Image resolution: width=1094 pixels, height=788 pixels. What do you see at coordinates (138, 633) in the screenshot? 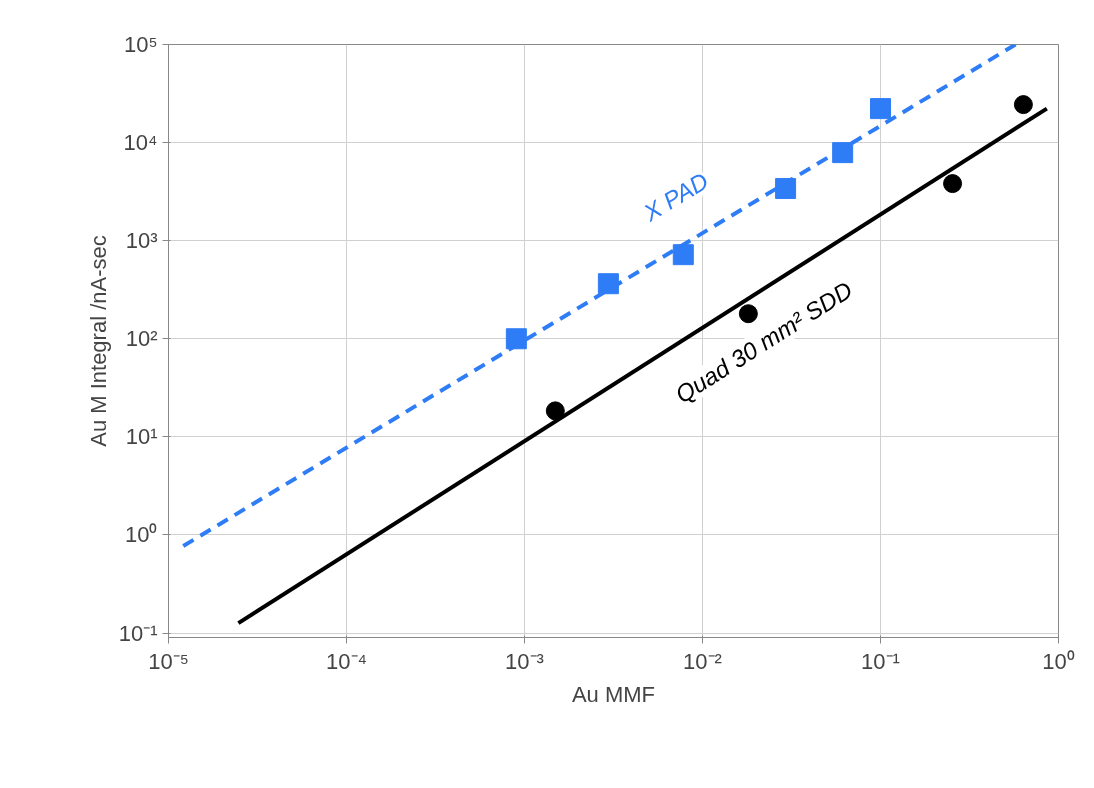
I see `y-tick-label: 10⁻¹` at bounding box center [138, 633].